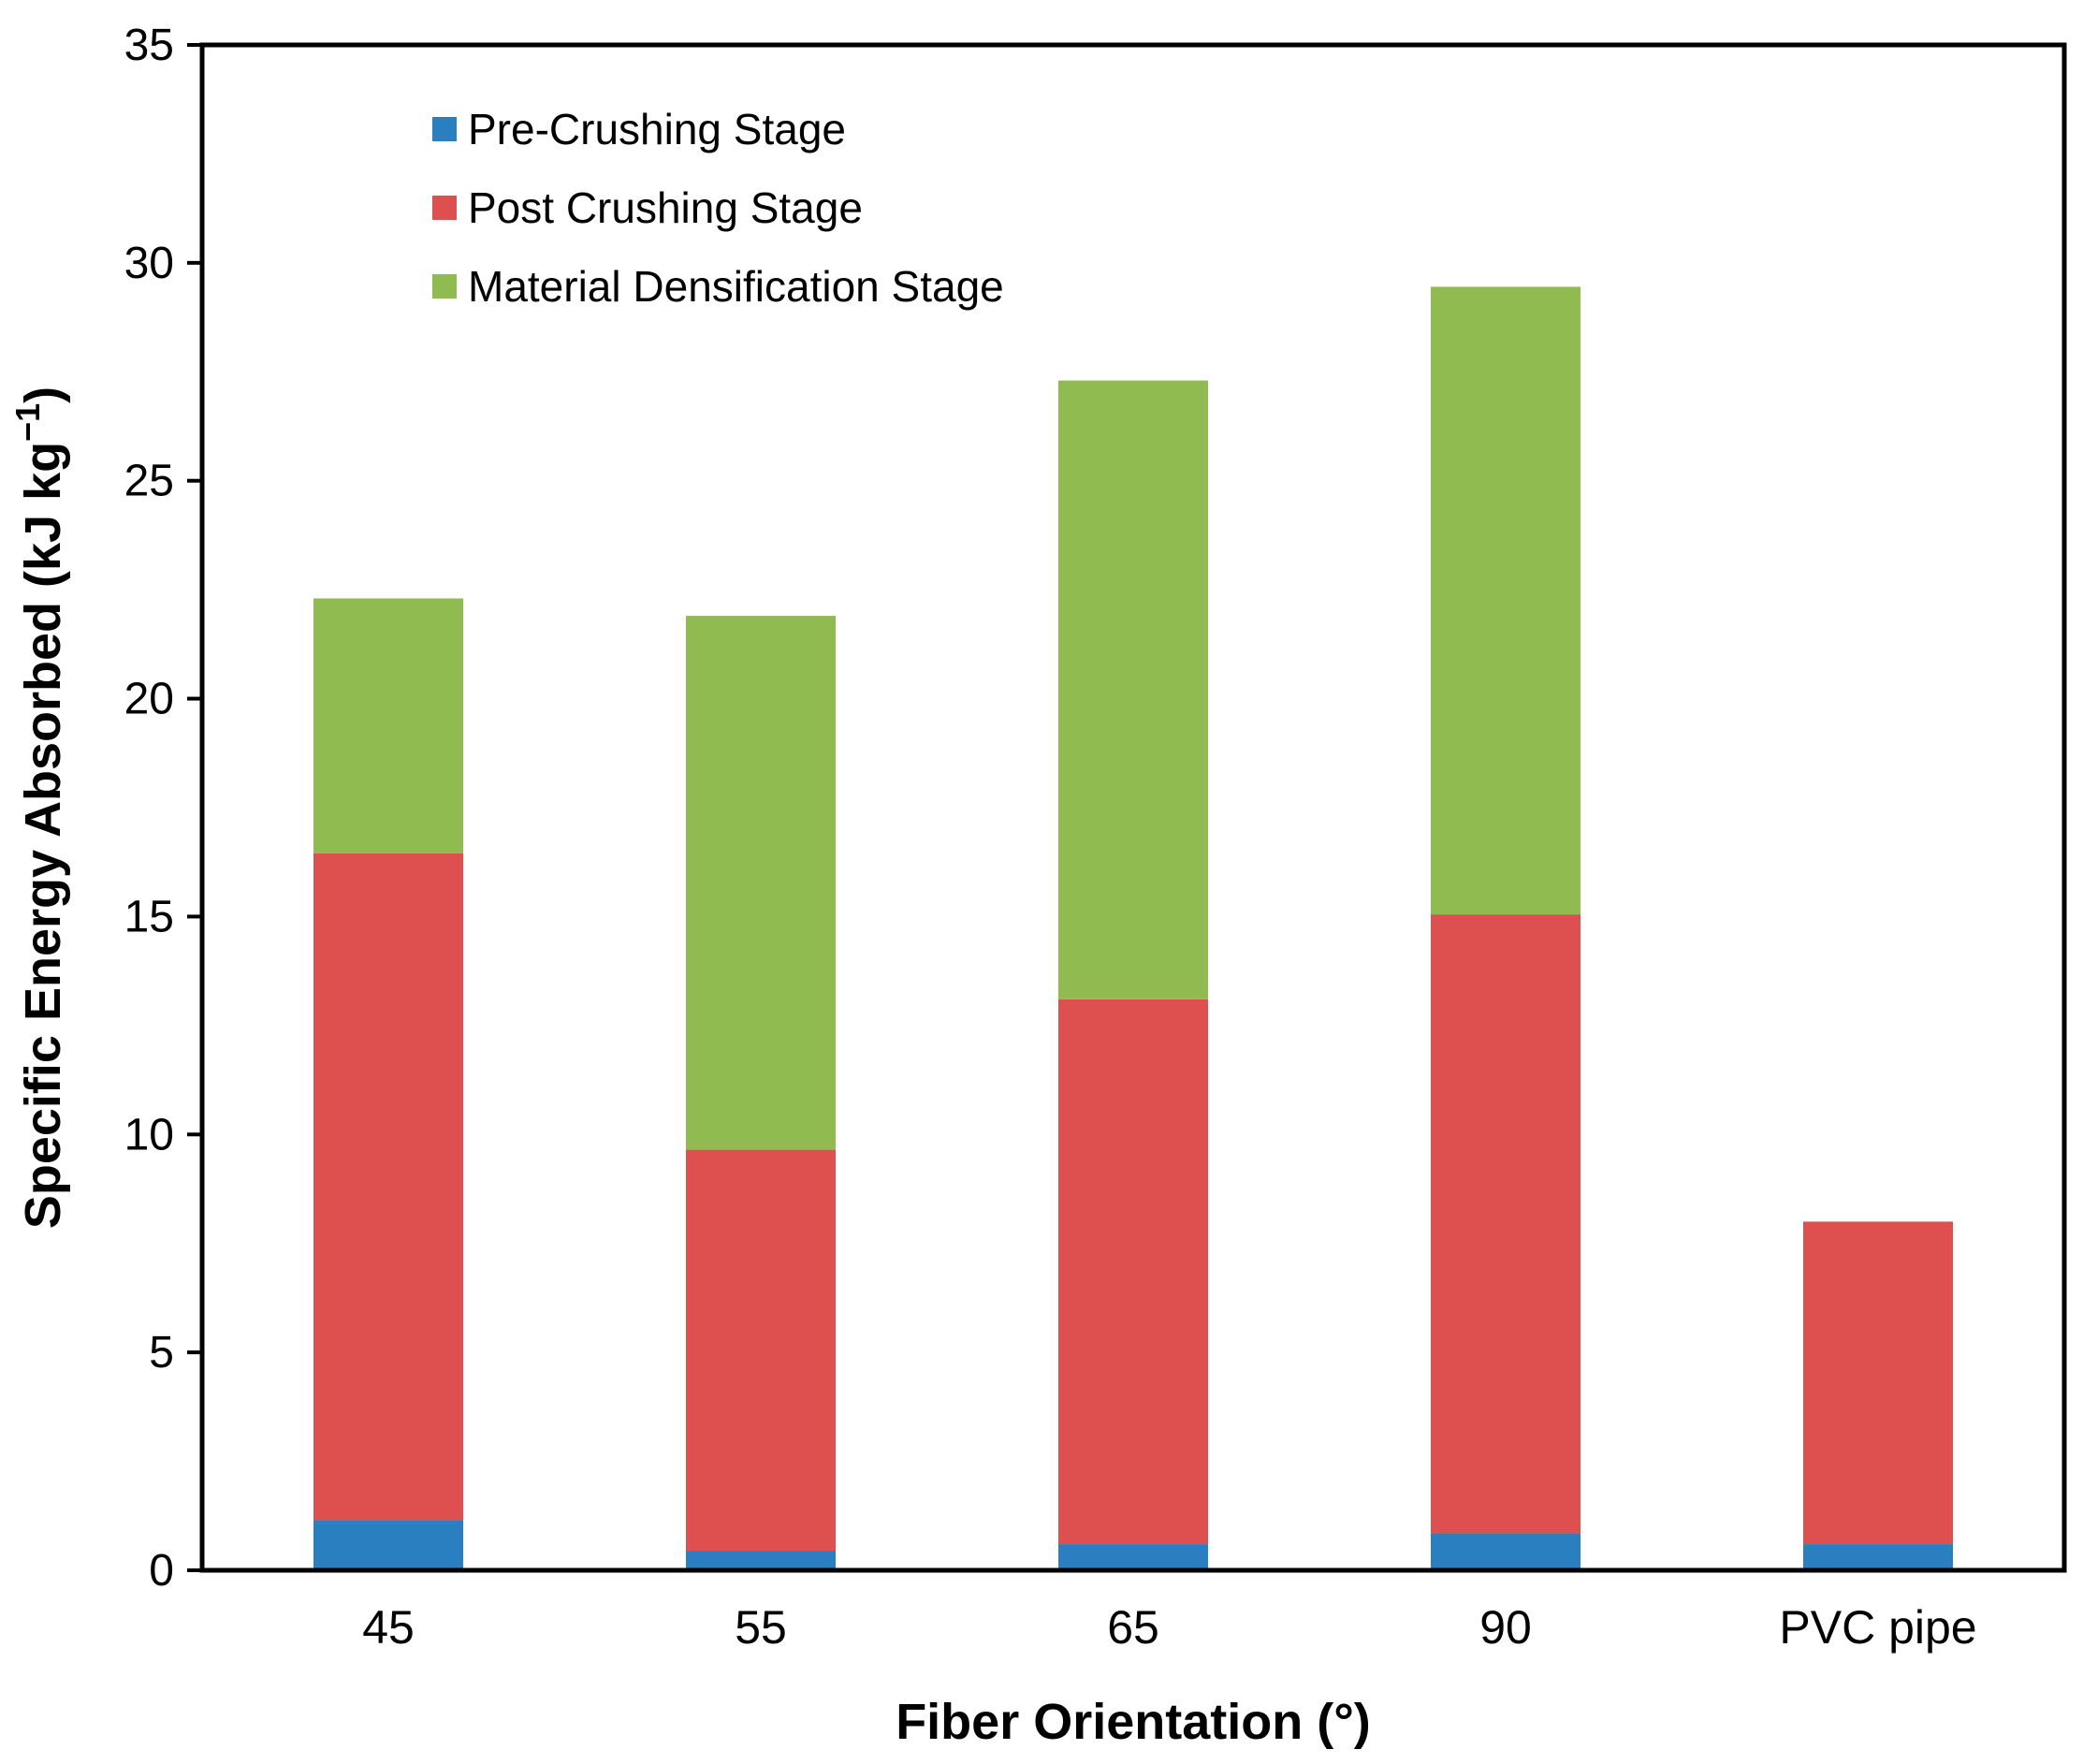 The width and height of the screenshot is (2083, 1764). I want to click on y-tick-label: 0, so click(162, 1571).